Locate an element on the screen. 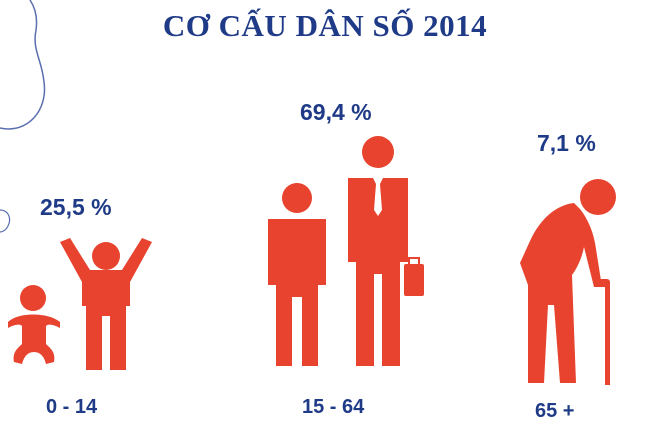 This screenshot has height=431, width=650. adult-man-icon is located at coordinates (297, 274).